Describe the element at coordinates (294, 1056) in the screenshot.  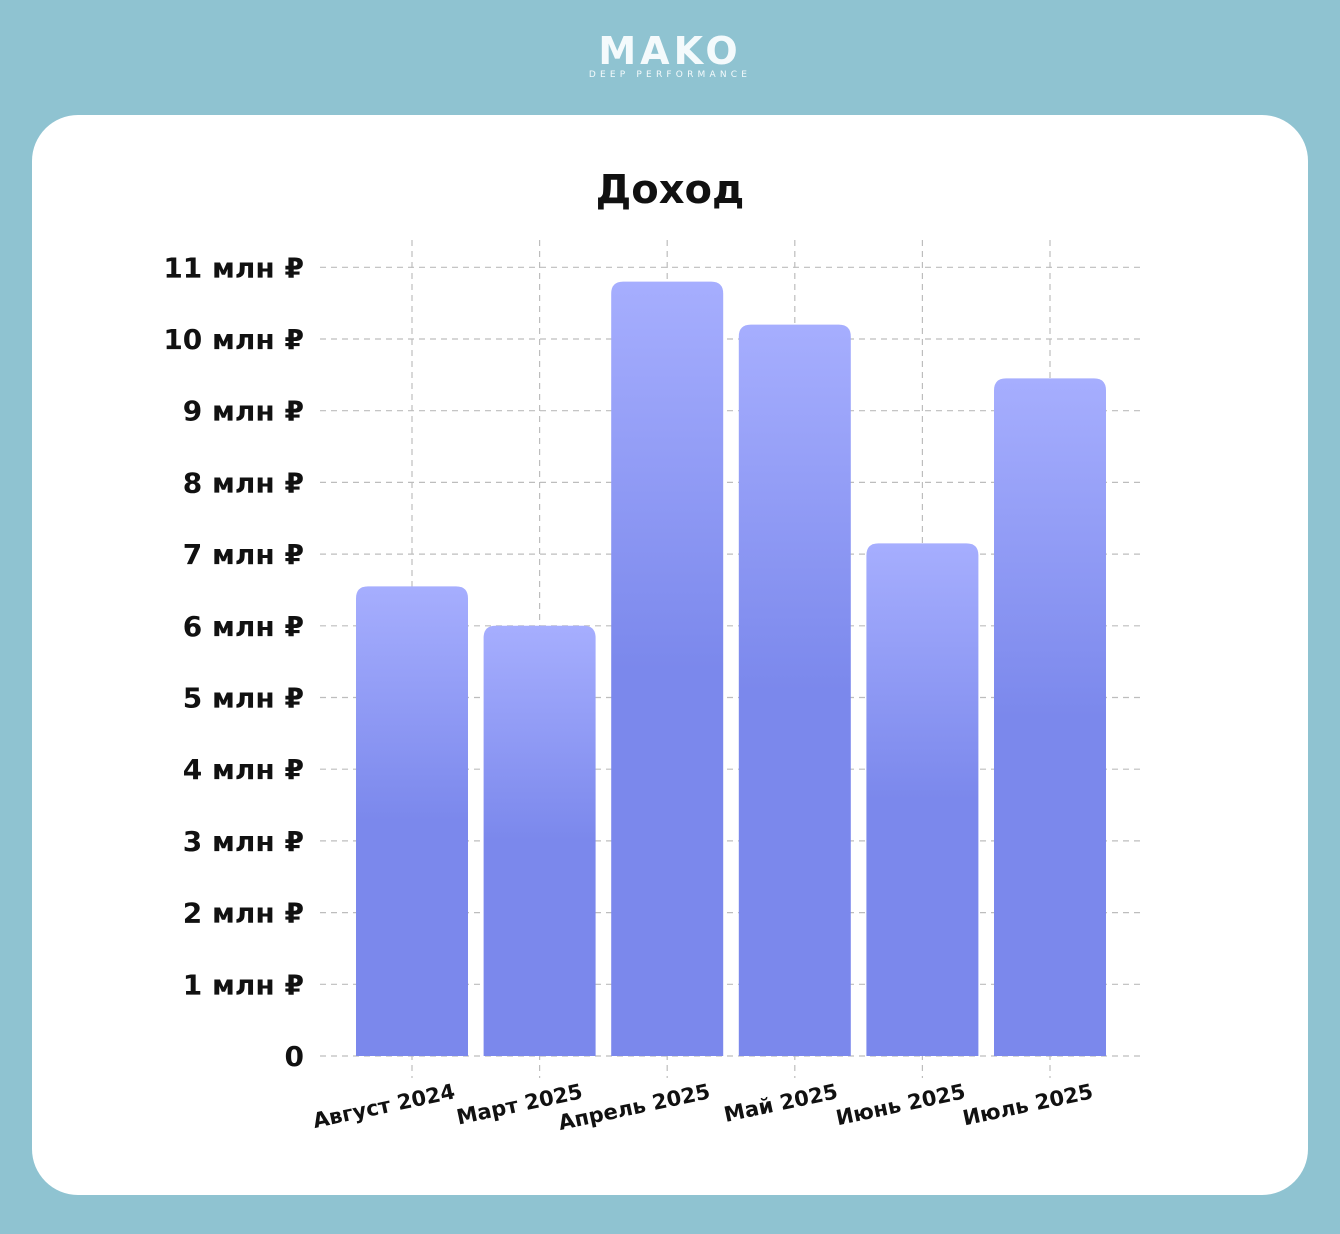
I see `y-tick-label: 0` at that location.